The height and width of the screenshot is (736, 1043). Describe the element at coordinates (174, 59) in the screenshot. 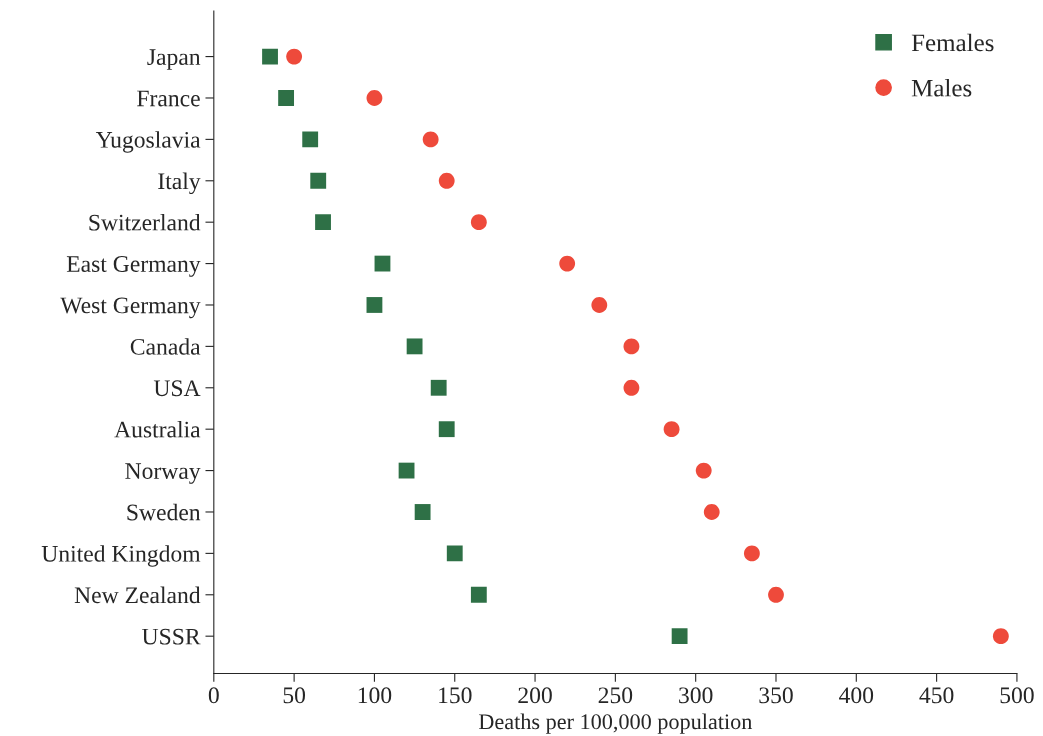

I see `y-tick-label: Japan` at that location.